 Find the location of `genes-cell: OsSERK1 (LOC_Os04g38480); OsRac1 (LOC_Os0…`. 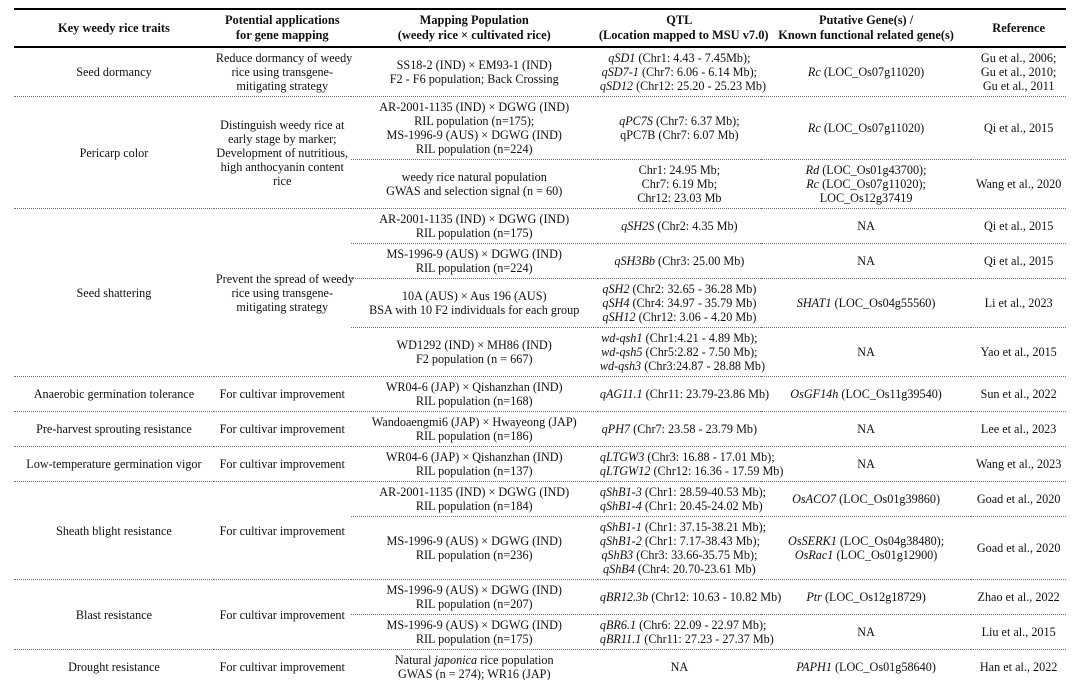

genes-cell: OsSERK1 (LOC_Os04g38480); OsRac1 (LOC_Os0… is located at coordinates (866, 548).